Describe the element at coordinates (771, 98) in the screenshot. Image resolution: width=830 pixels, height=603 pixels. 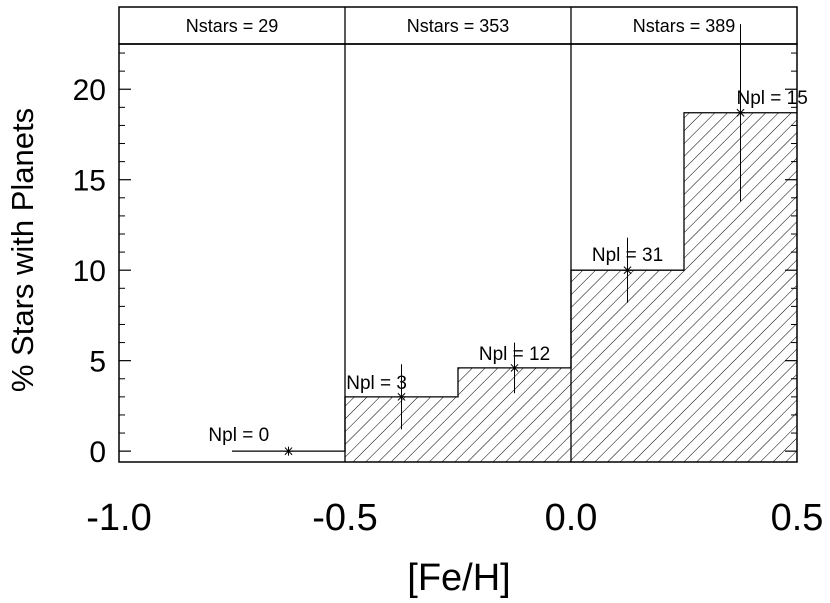
I see `bar-label-4: Npl = 15` at that location.